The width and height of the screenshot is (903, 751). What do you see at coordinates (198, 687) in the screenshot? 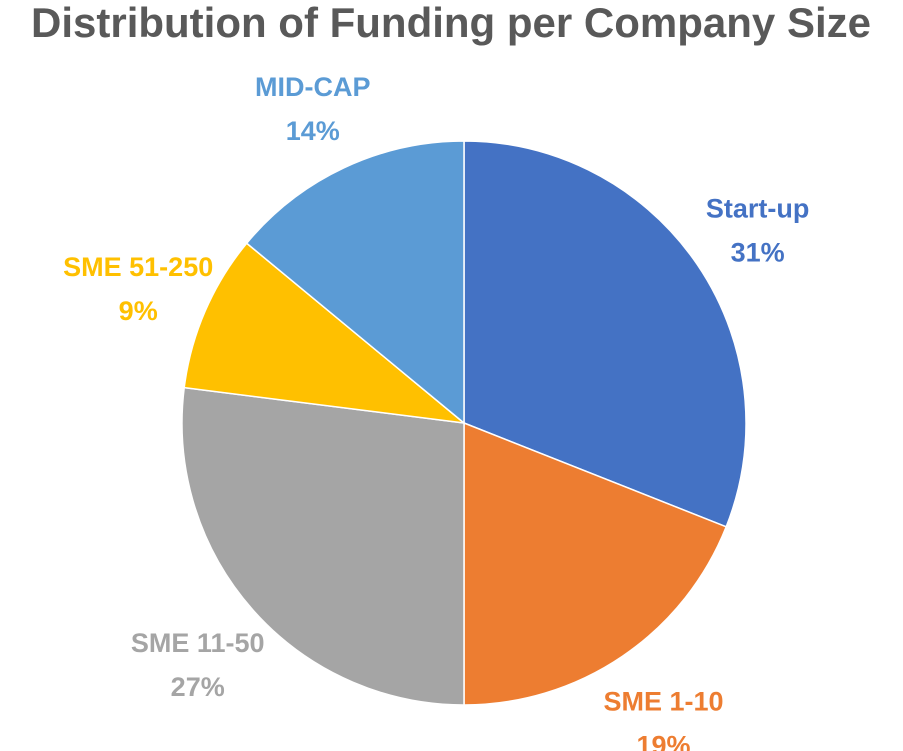
I see `slice-value-sme-11-50: 27%` at bounding box center [198, 687].